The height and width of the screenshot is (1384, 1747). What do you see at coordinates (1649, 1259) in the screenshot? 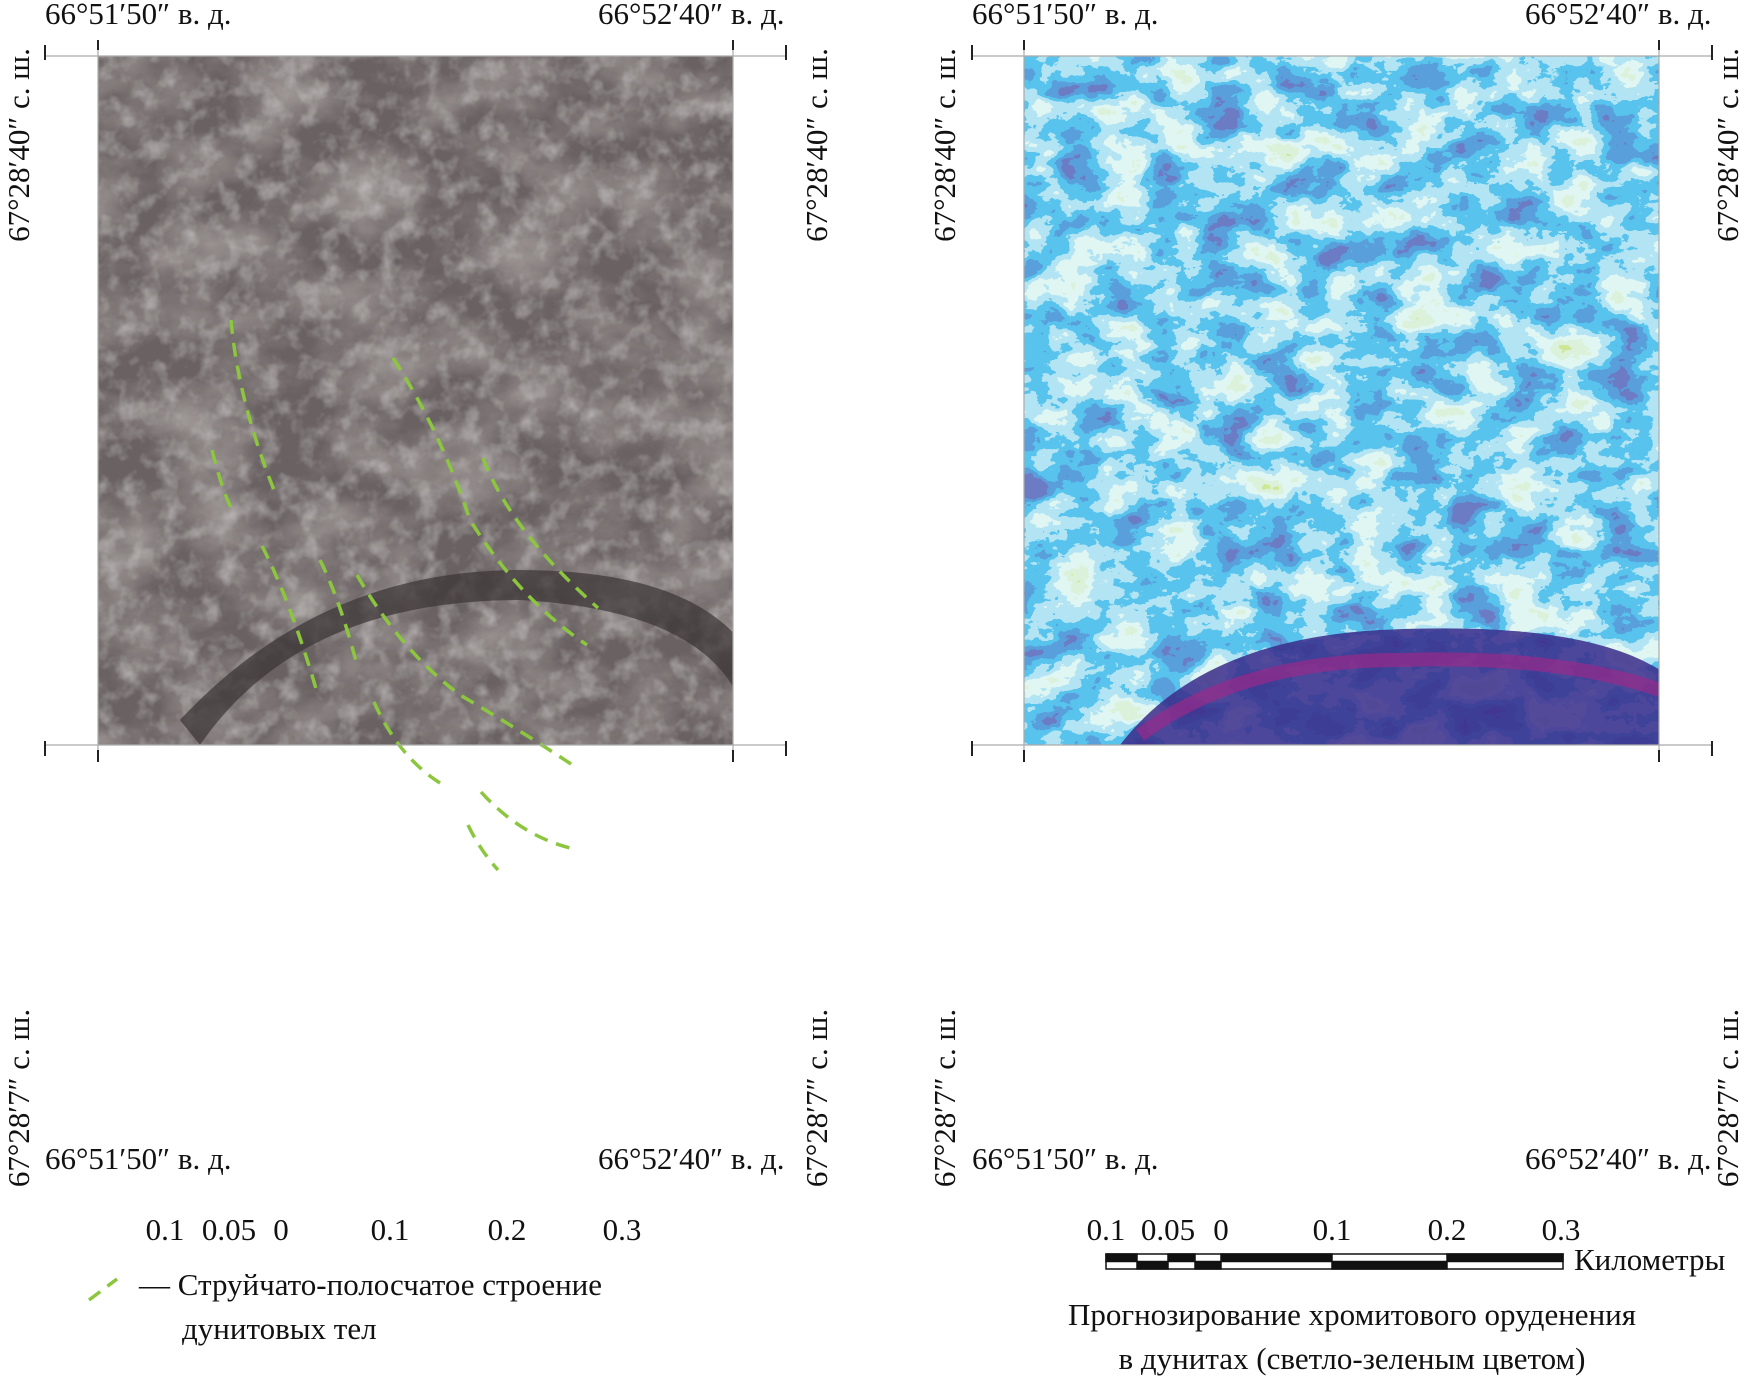
I see `scale-unit: Километры` at bounding box center [1649, 1259].